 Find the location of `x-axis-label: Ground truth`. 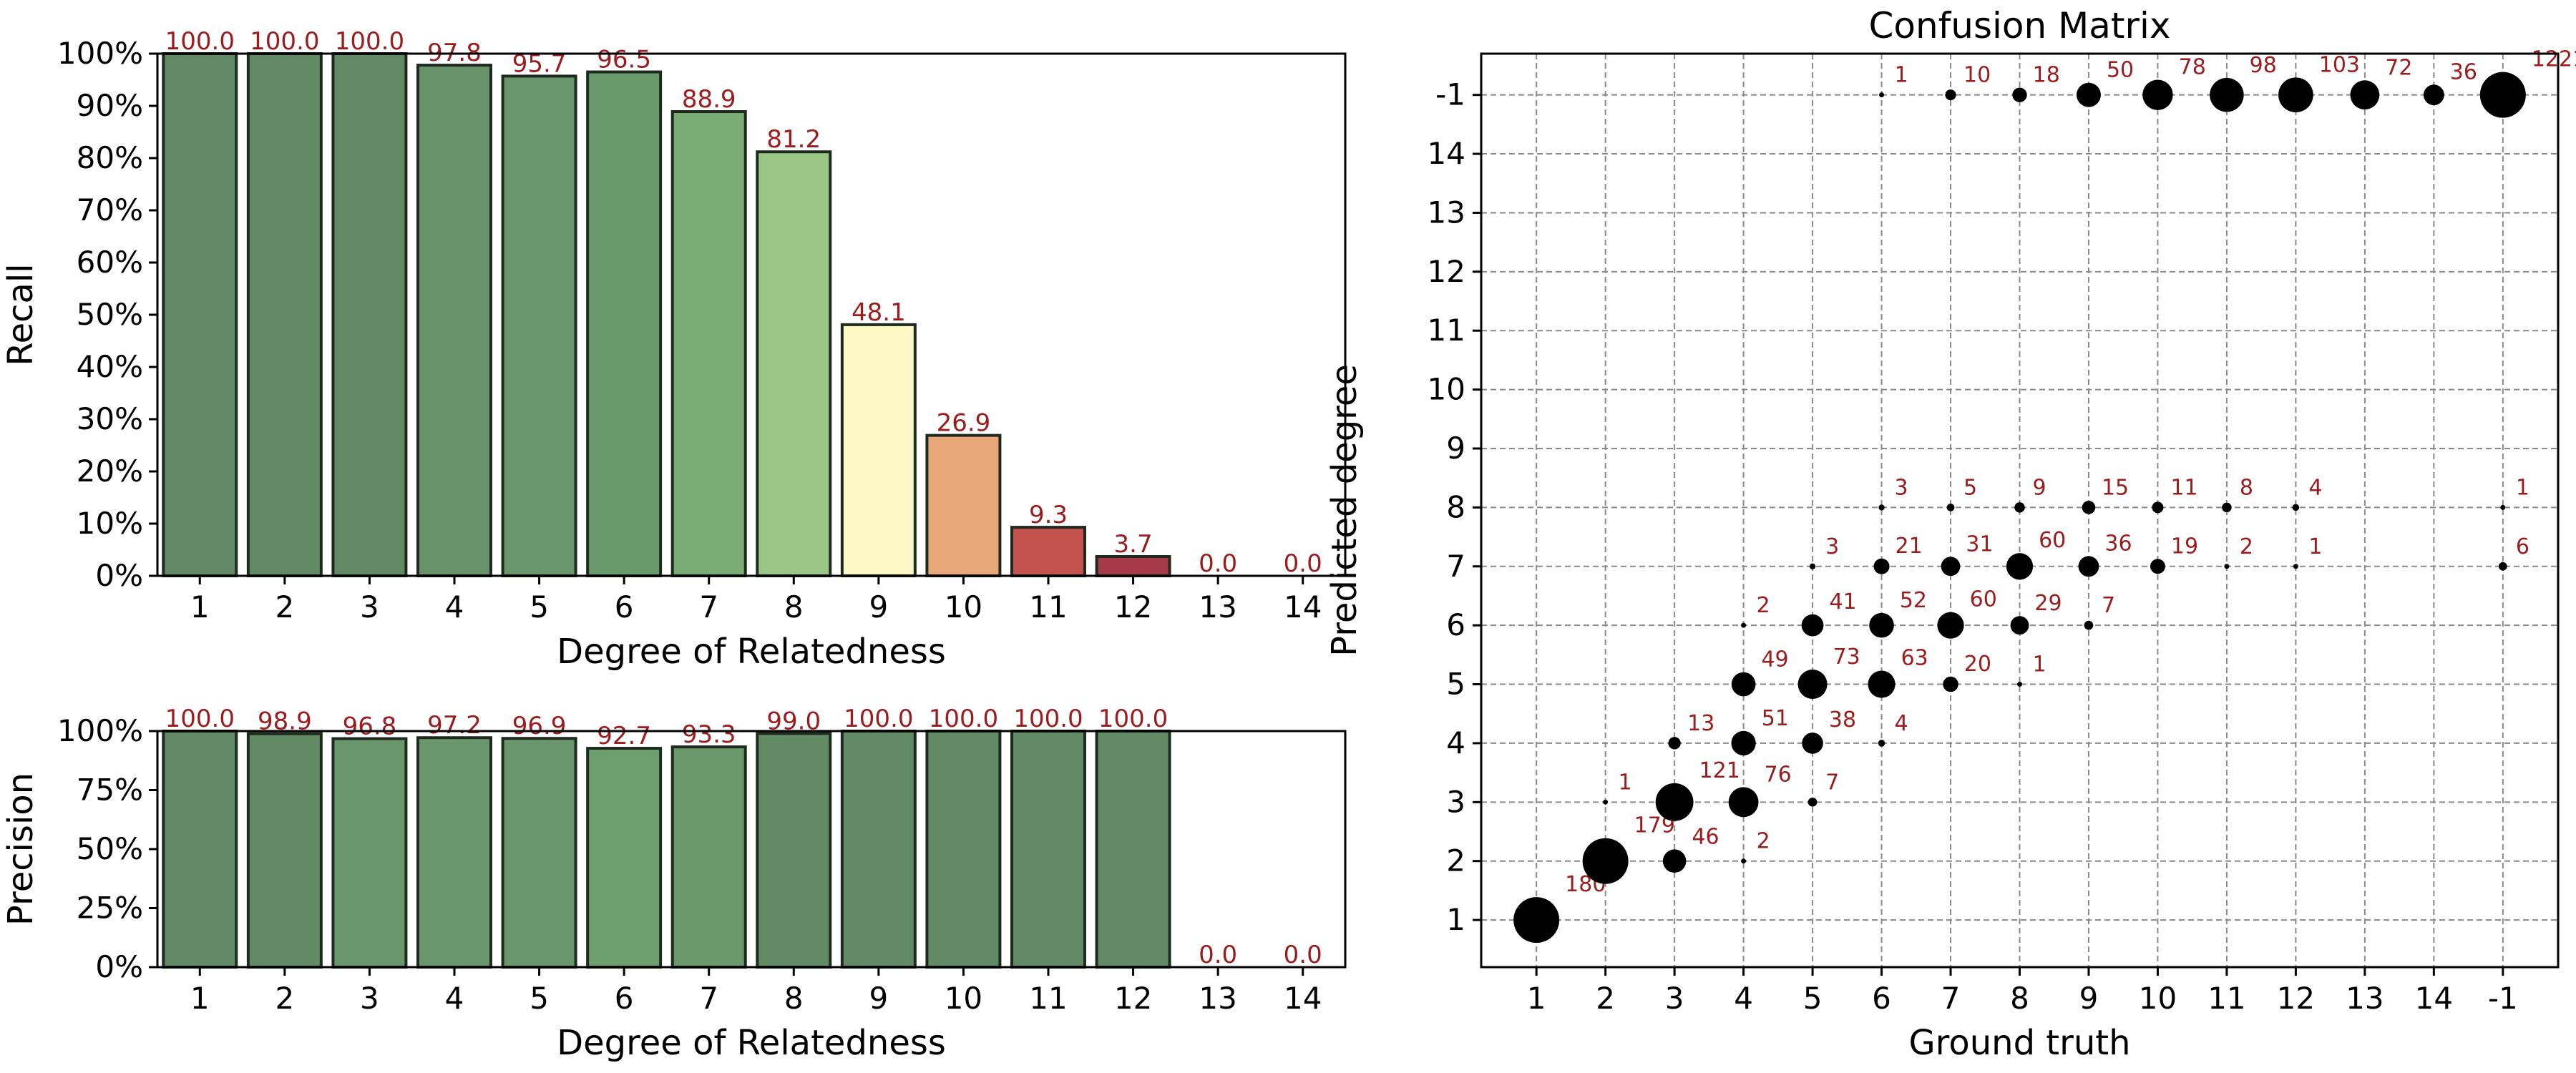

x-axis-label: Ground truth is located at coordinates (2019, 1043).